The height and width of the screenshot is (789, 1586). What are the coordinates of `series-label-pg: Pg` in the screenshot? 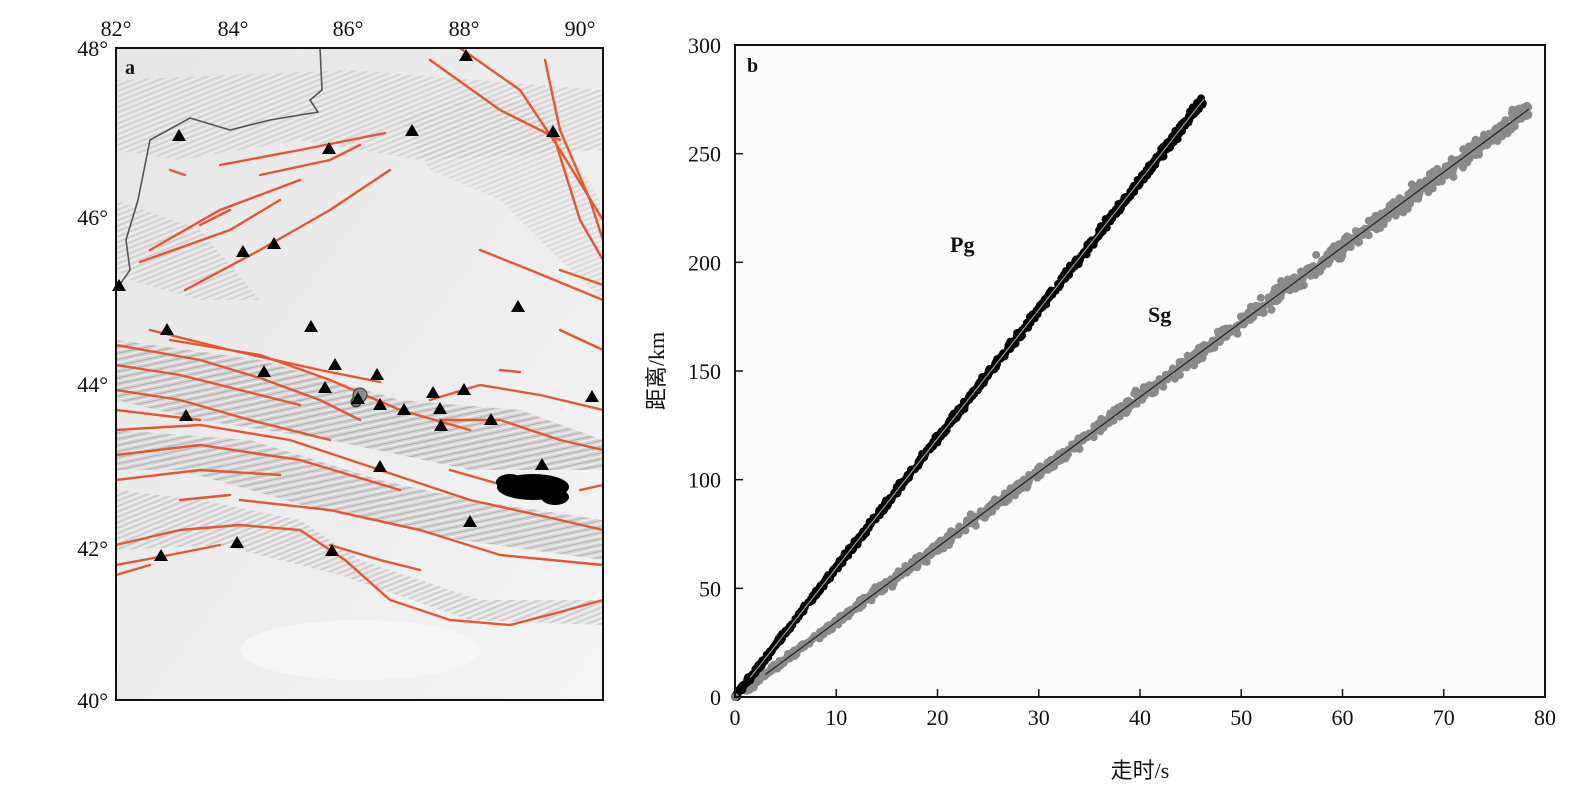 It's located at (962, 244).